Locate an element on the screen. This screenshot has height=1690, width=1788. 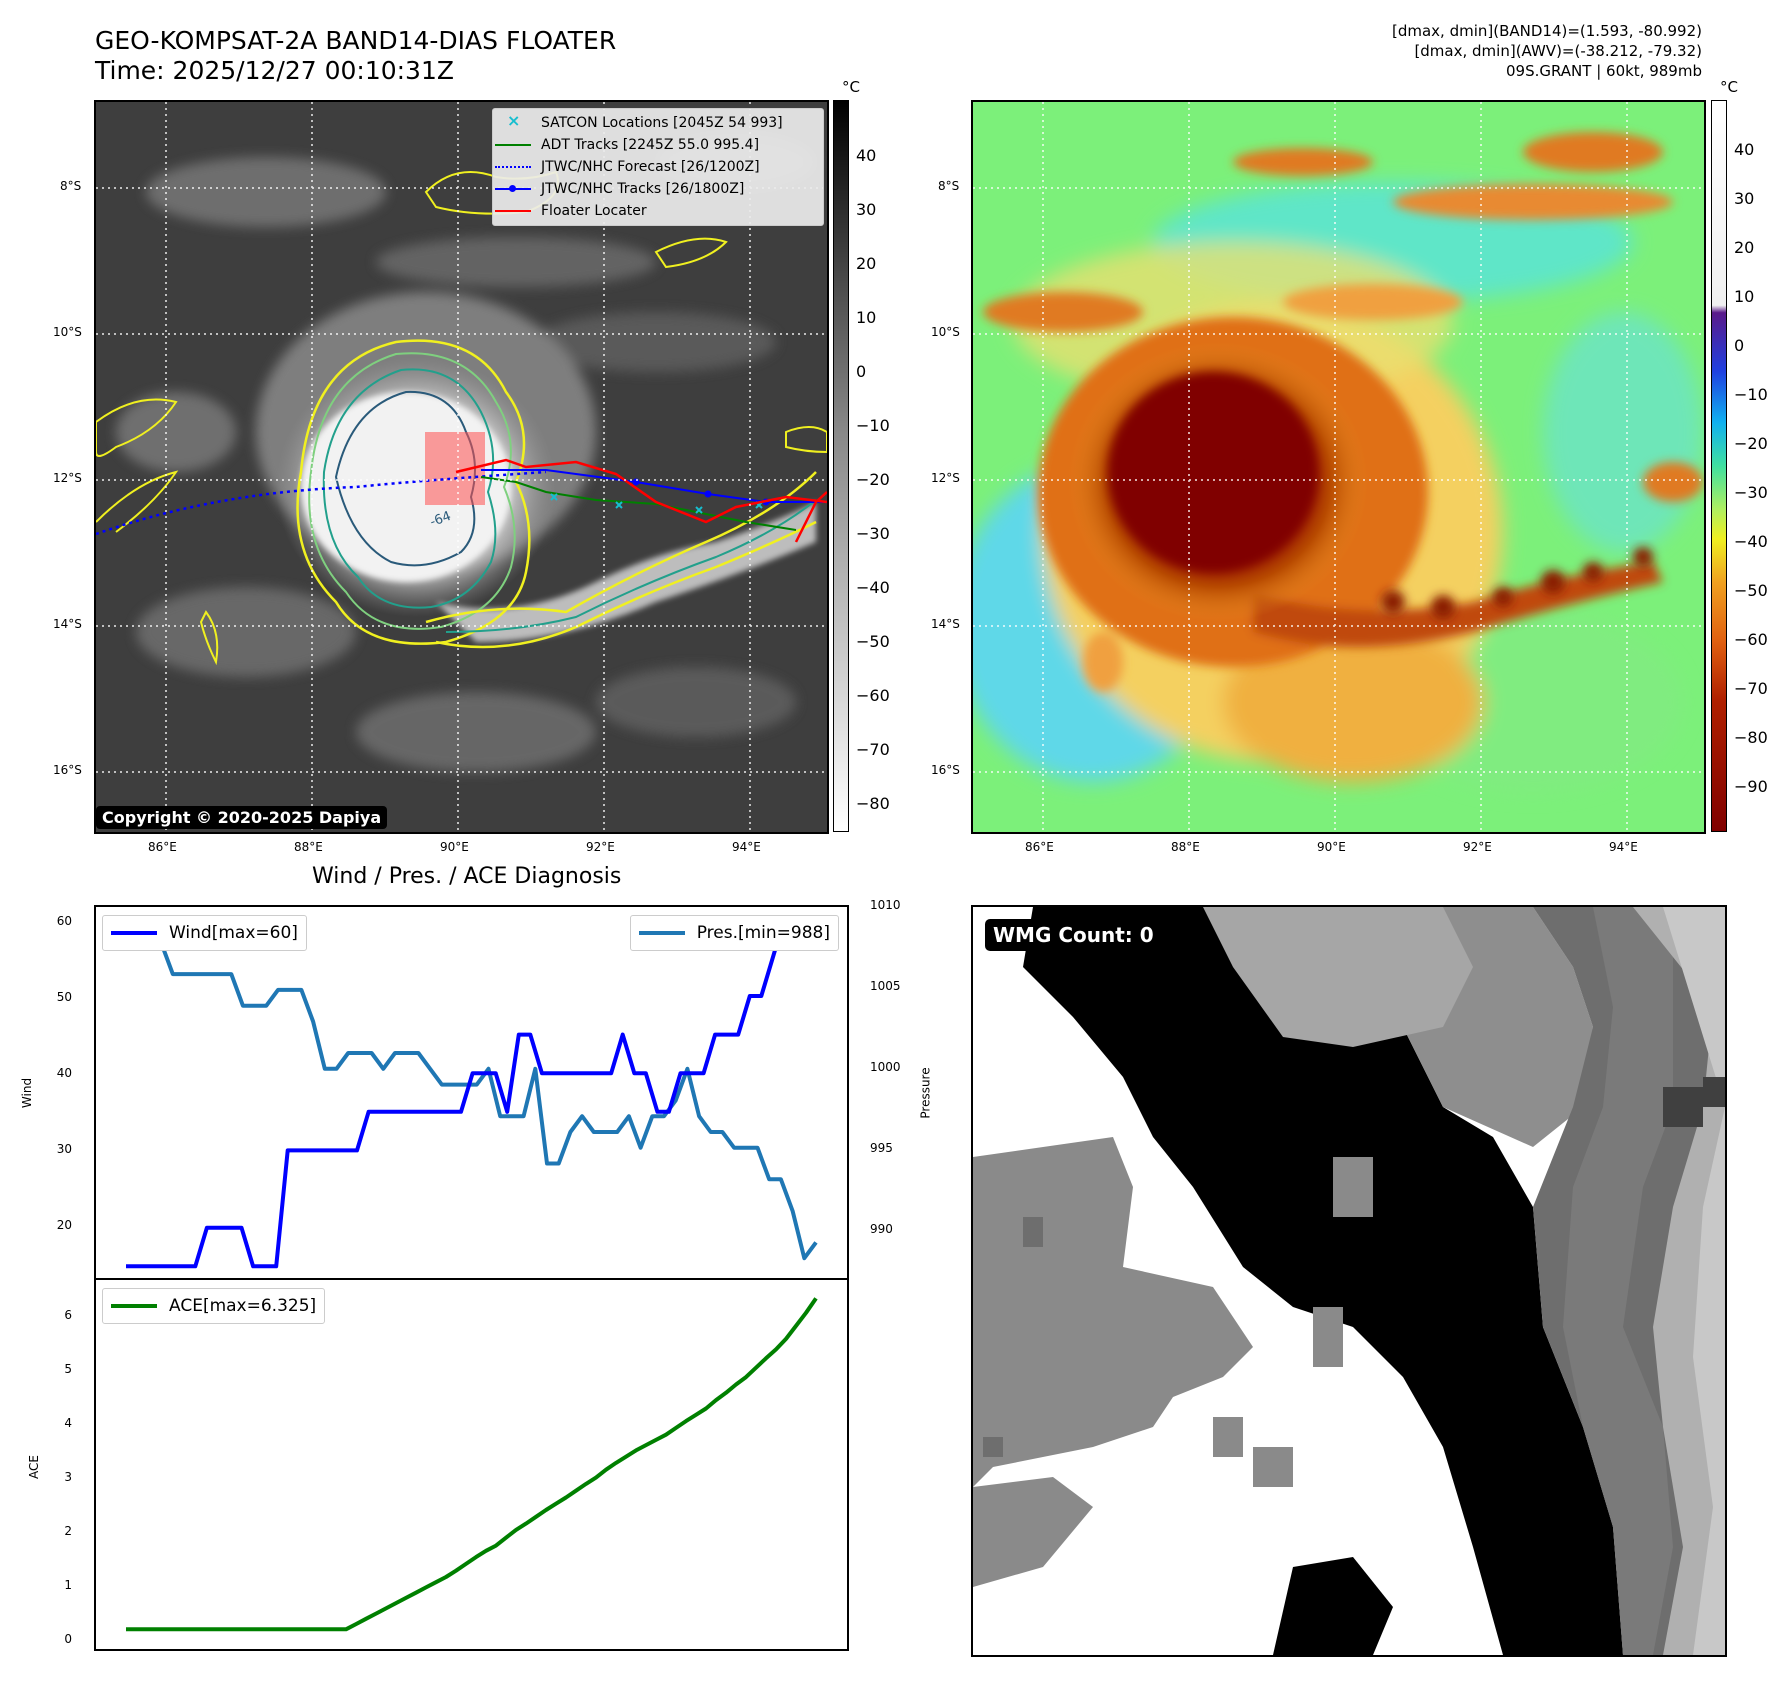
ace-legend: ACE[max=6.325] is located at coordinates (214, 1306).